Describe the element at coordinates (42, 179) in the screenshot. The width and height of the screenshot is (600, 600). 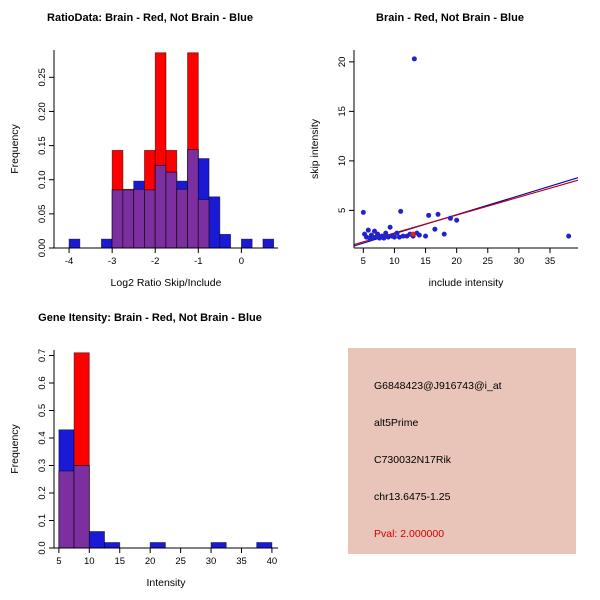
I see `svg-text: 0.10` at that location.